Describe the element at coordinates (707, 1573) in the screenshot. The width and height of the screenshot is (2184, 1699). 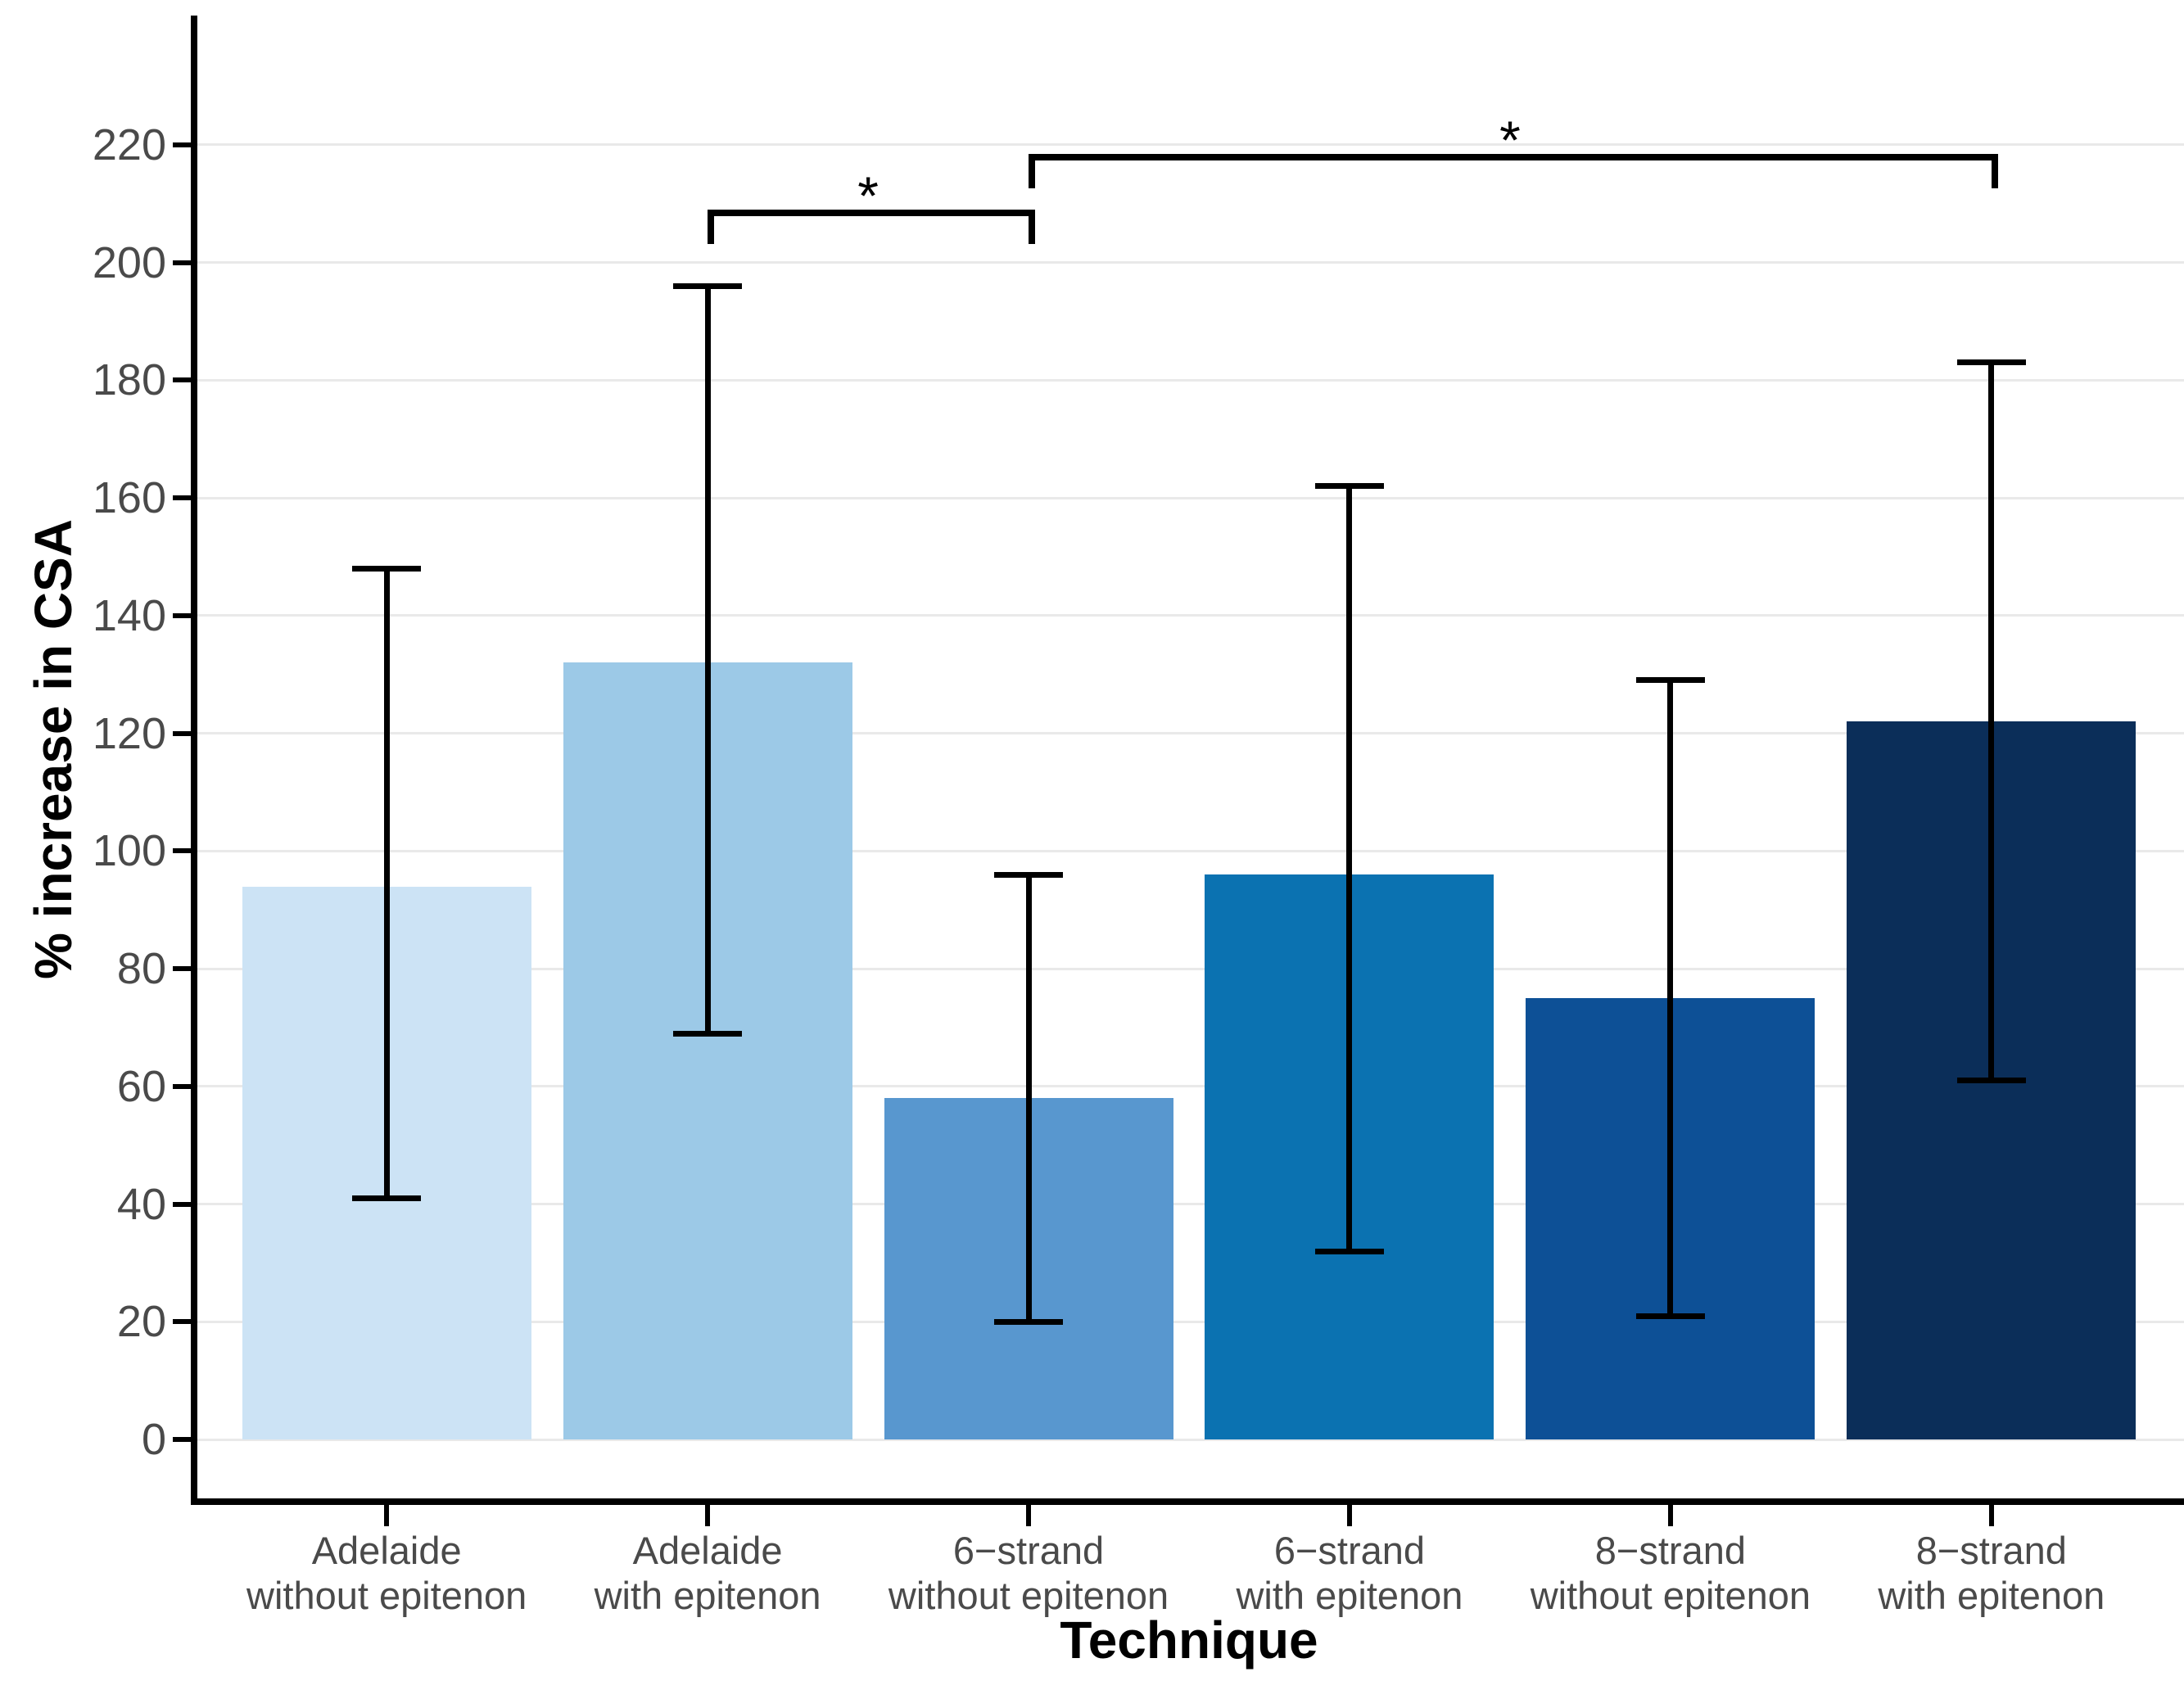
I see `x-tick-label: Adelaide with epitenon` at that location.